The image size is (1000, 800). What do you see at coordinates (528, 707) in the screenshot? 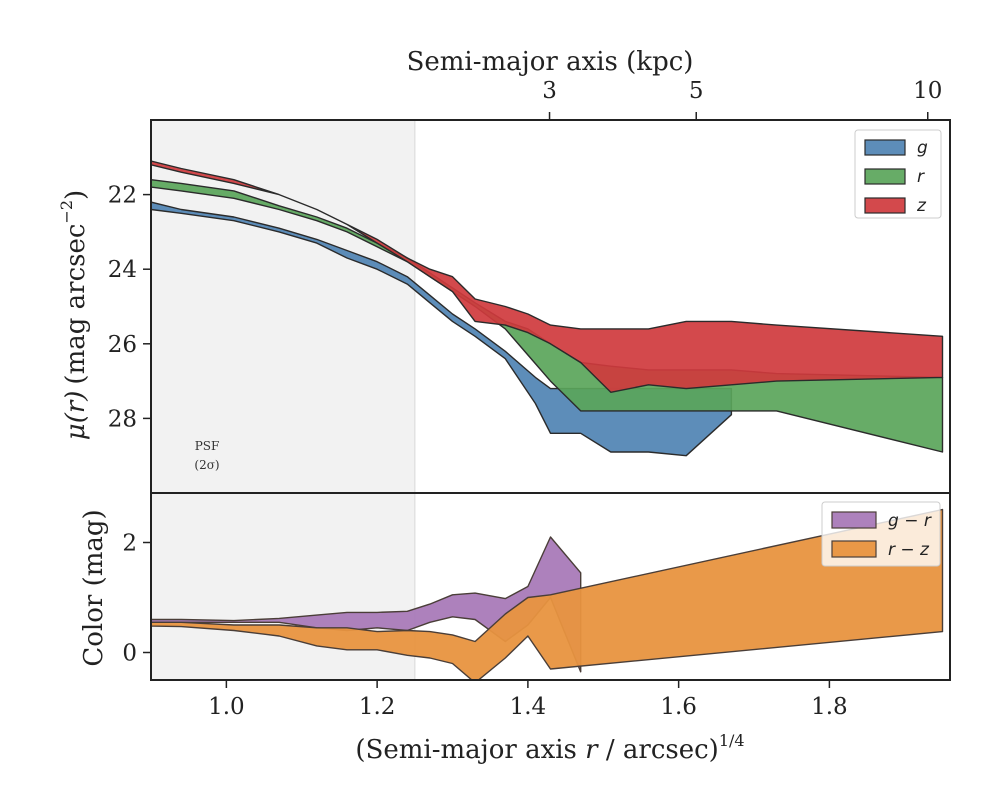
I see `x-tick-label: 1.4` at bounding box center [528, 707].